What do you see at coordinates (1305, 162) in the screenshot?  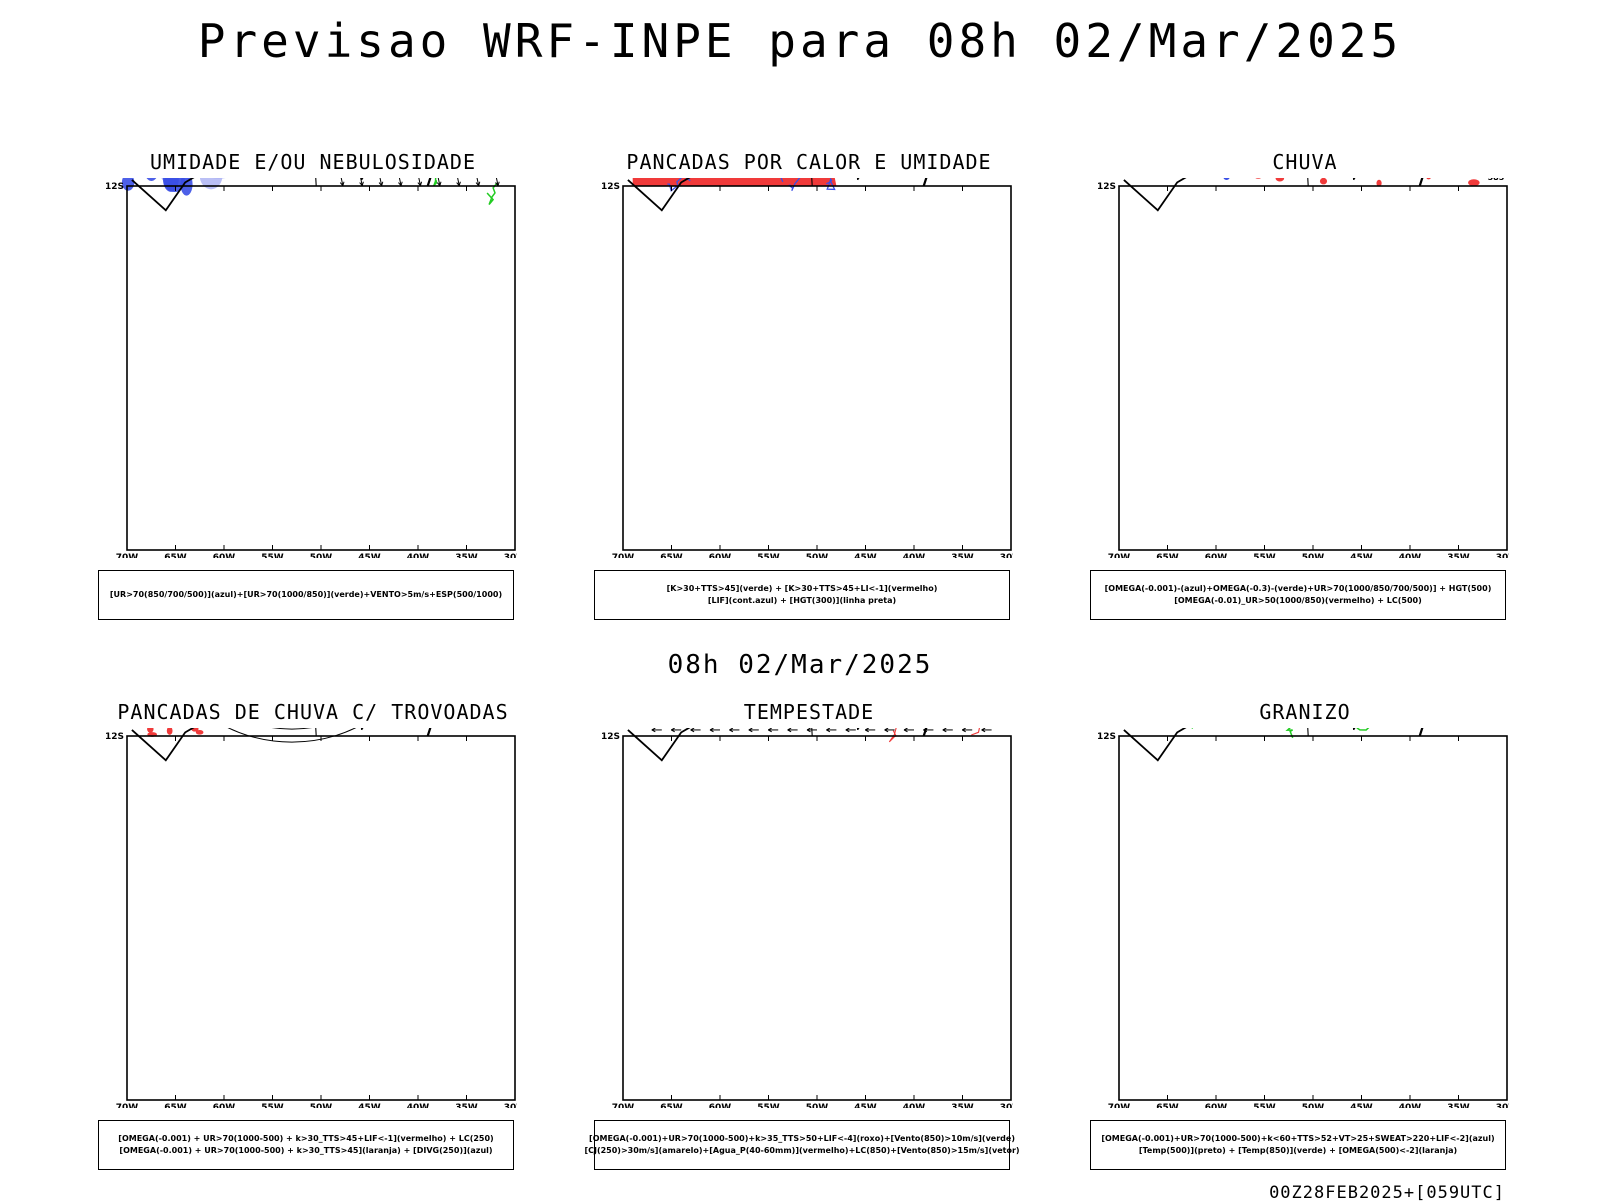 I see `panel-title: CHUVA` at bounding box center [1305, 162].